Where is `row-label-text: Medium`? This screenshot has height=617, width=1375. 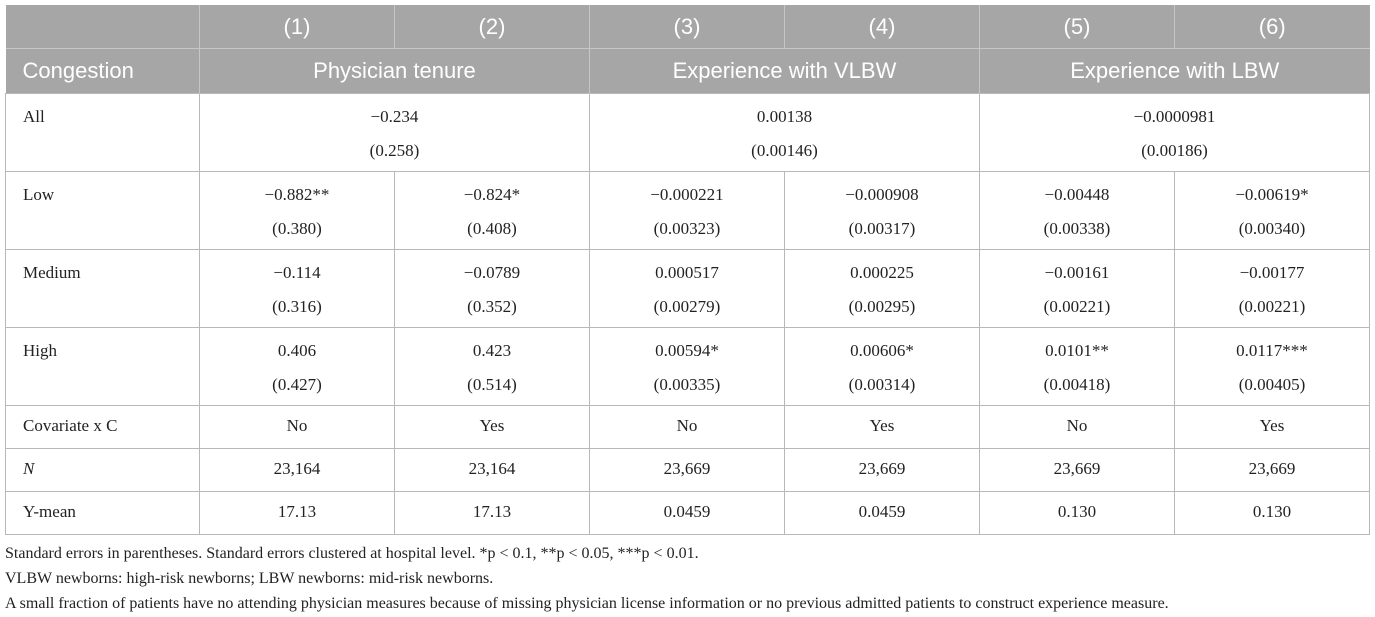
row-label-text: Medium is located at coordinates (52, 272).